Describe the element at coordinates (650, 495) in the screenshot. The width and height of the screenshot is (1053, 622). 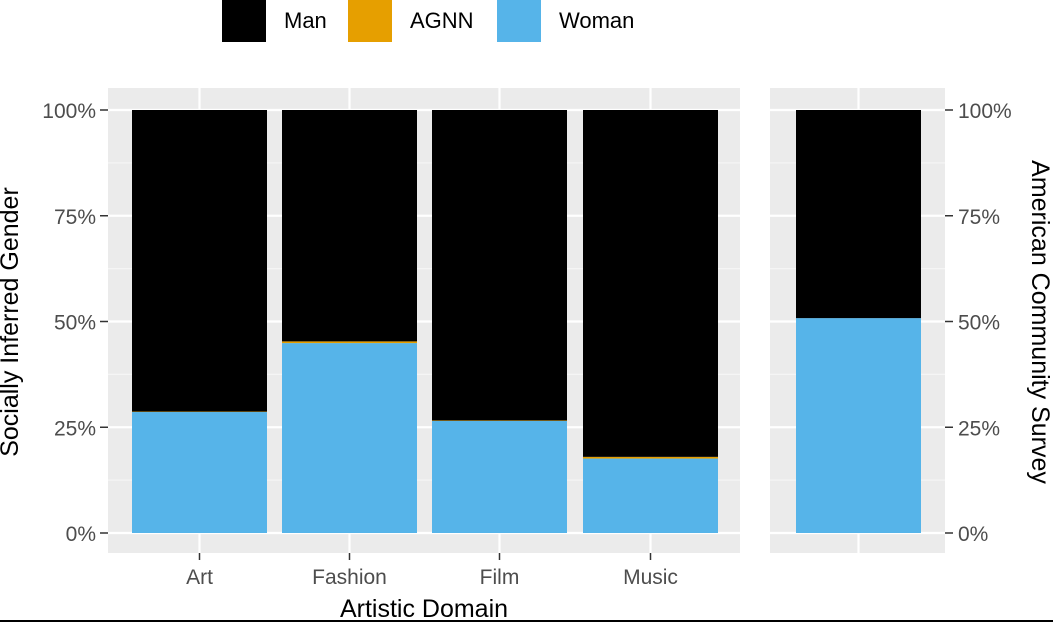
I see `bar-music-woman` at that location.